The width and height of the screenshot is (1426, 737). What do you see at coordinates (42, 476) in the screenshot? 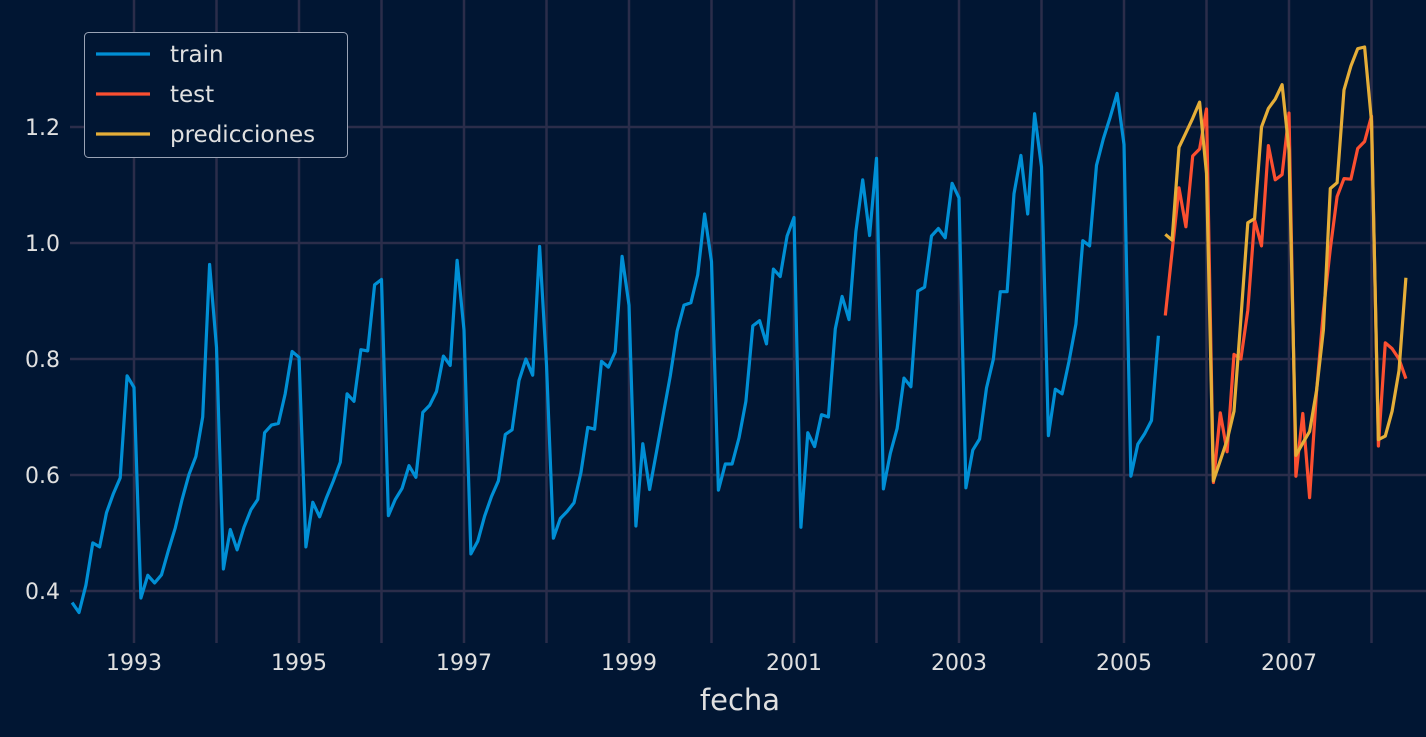
I see `y-tick-label: 0.6` at bounding box center [42, 476].